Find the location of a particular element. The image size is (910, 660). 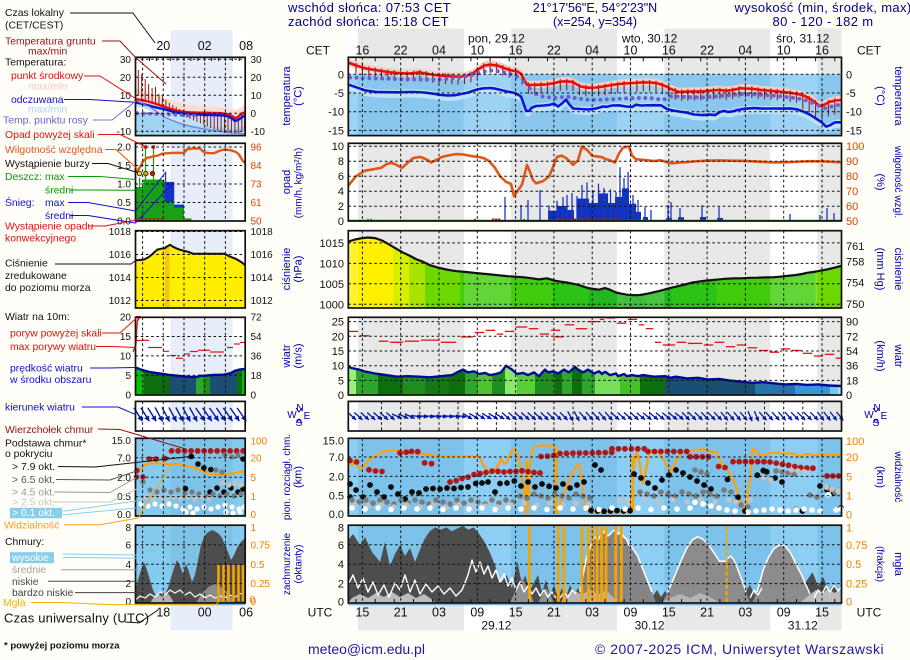

svg-text: 84 is located at coordinates (257, 166).